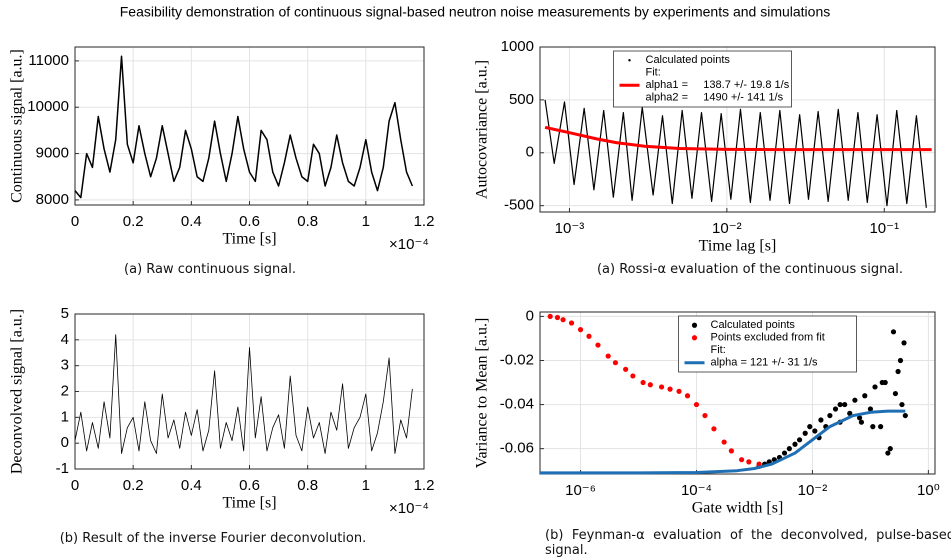 This screenshot has height=559, width=951. What do you see at coordinates (52, 199) in the screenshot?
I see `y-tick-label: 8000` at bounding box center [52, 199].